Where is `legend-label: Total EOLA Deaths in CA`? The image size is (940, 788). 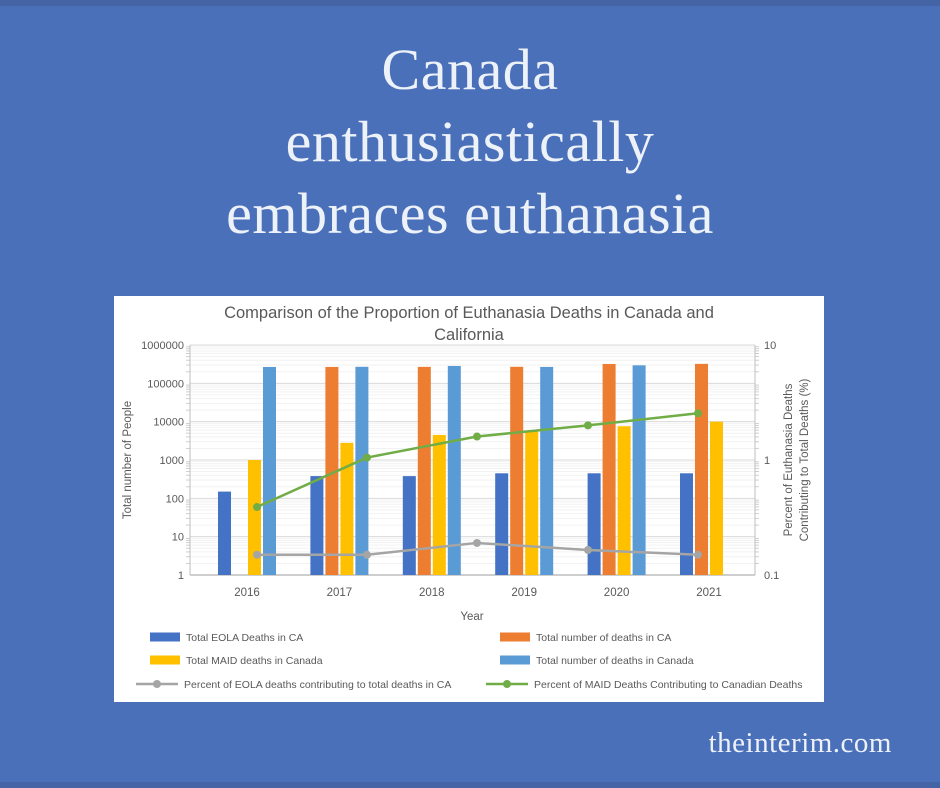
legend-label: Total EOLA Deaths in CA is located at coordinates (244, 638).